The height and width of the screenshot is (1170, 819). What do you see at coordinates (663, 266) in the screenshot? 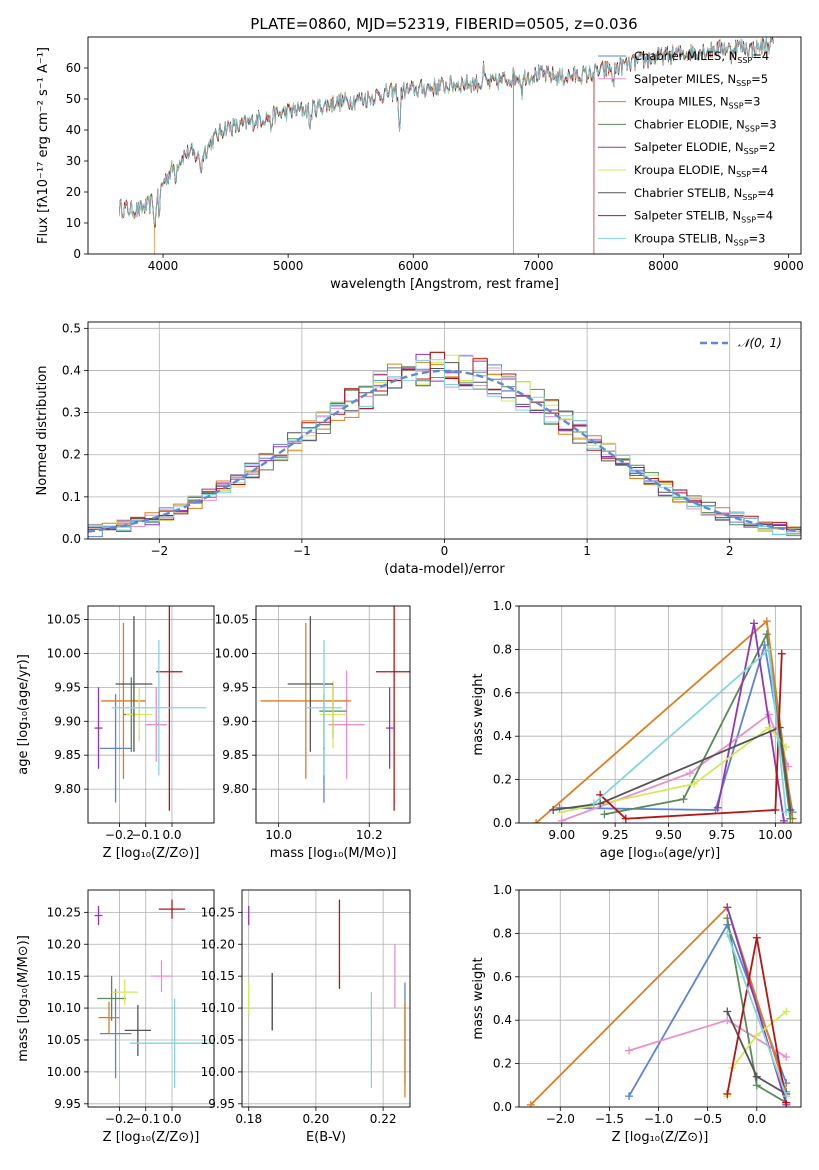
I see `x-tick-label: 8000` at bounding box center [663, 266].